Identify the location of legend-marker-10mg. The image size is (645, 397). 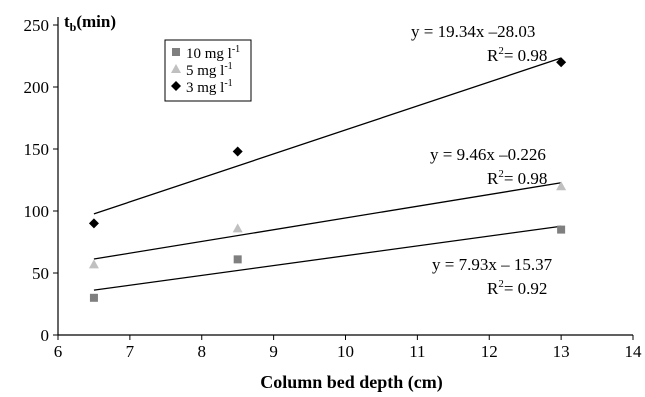
(176, 52).